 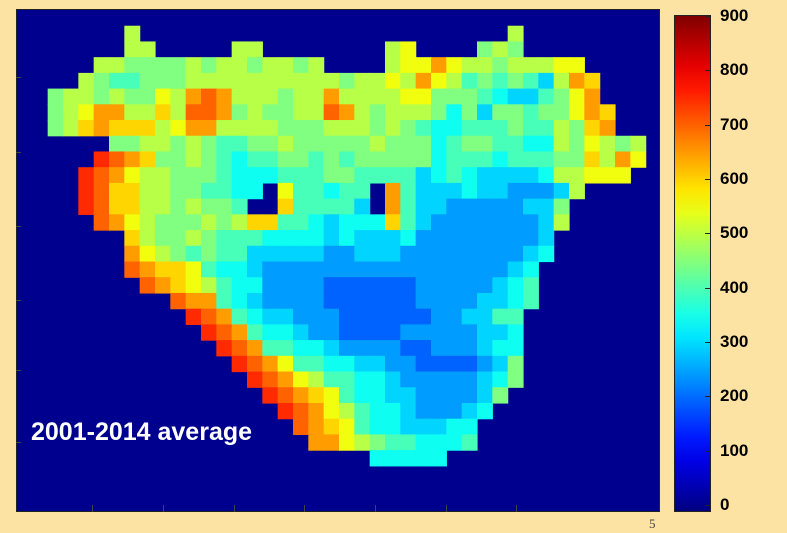 I want to click on colorbar-tick-label: 200, so click(x=734, y=396).